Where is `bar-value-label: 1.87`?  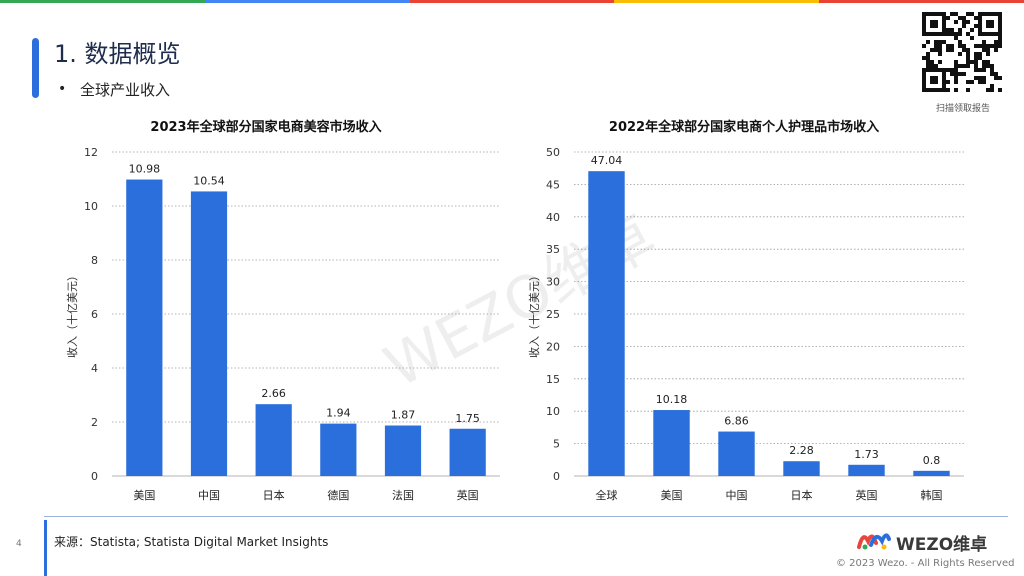
bar-value-label: 1.87 is located at coordinates (403, 415).